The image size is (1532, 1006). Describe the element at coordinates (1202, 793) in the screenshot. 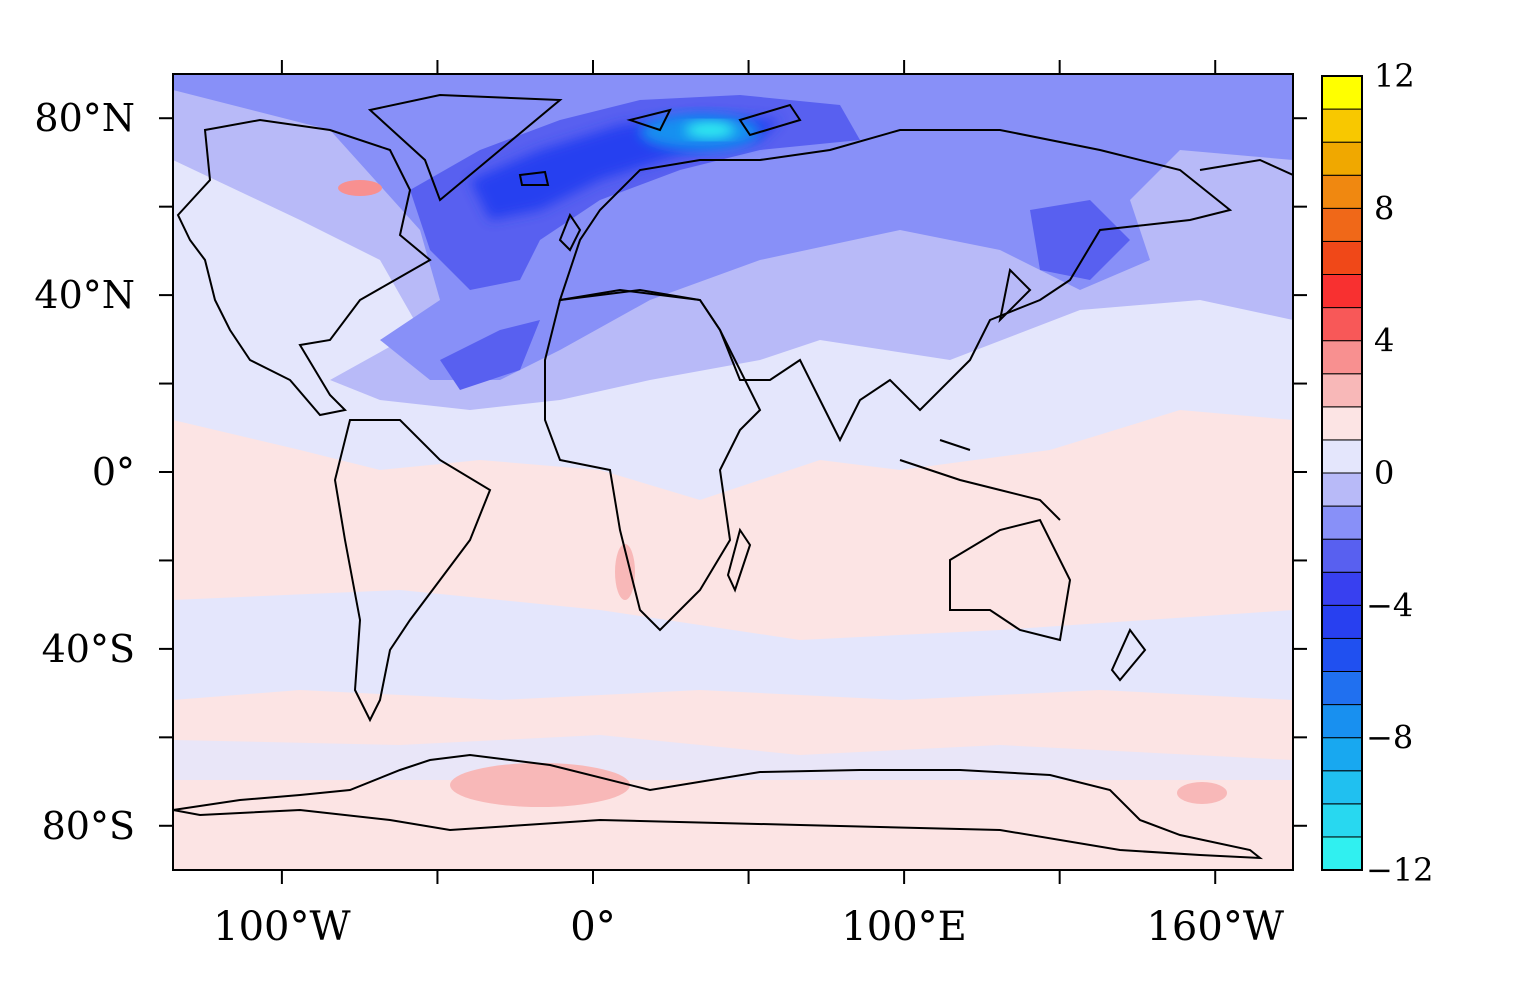

I see `field-positive-ross` at that location.